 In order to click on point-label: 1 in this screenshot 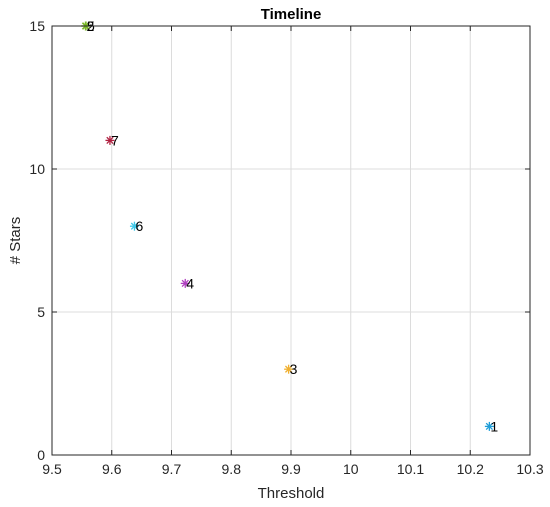, I will do `click(494, 426)`.